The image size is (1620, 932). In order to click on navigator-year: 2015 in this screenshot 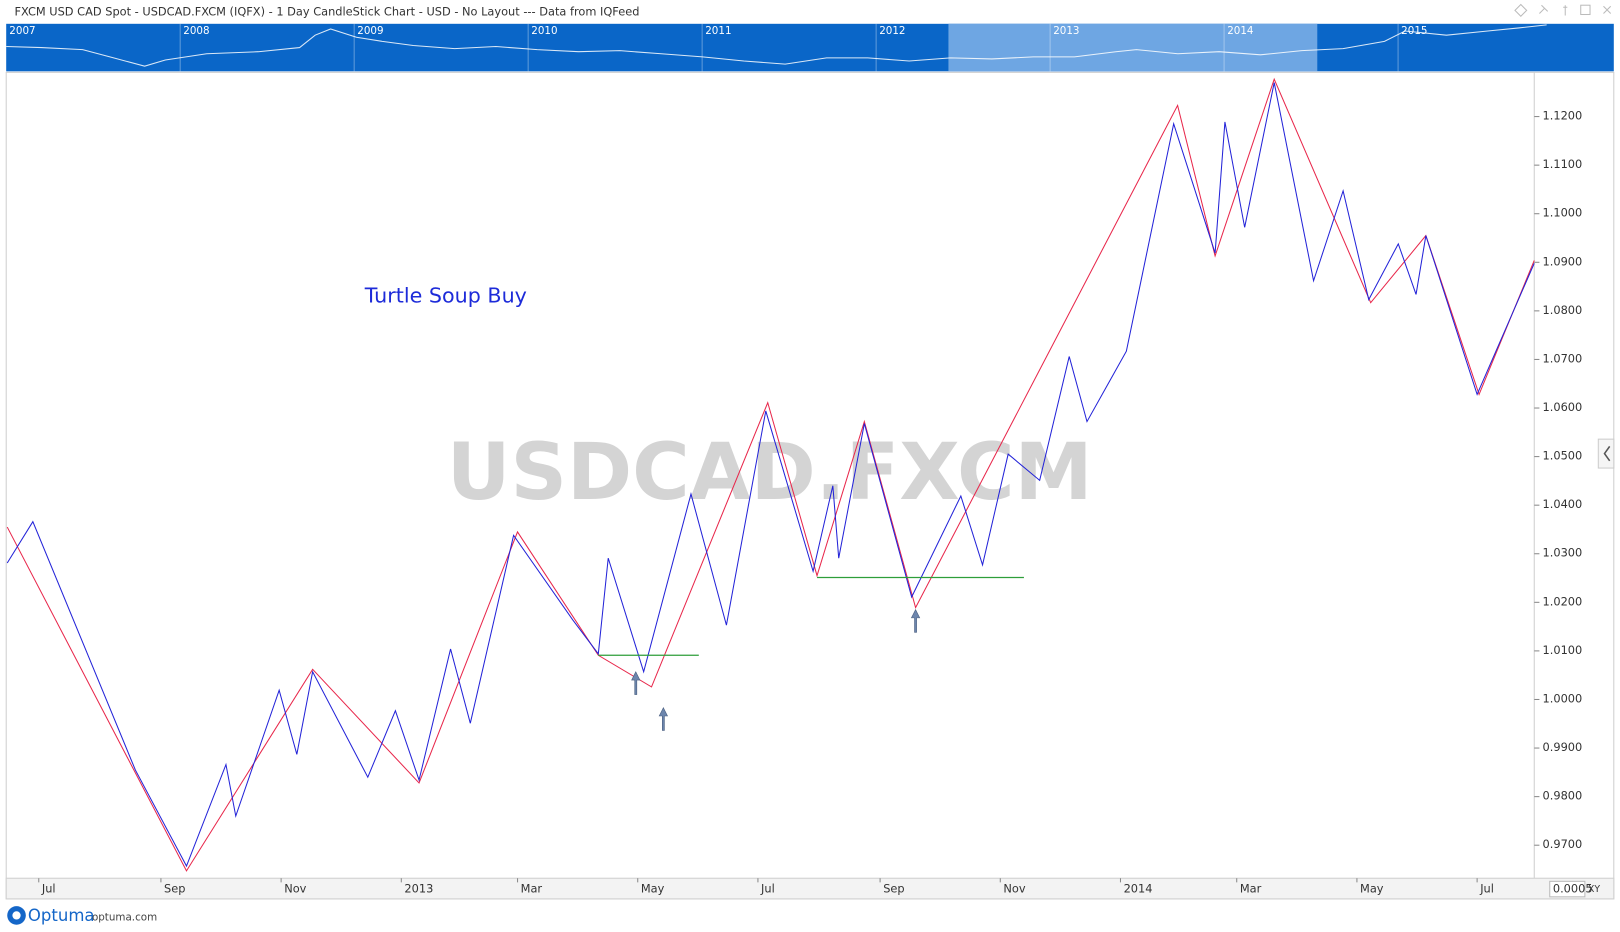, I will do `click(1414, 31)`.